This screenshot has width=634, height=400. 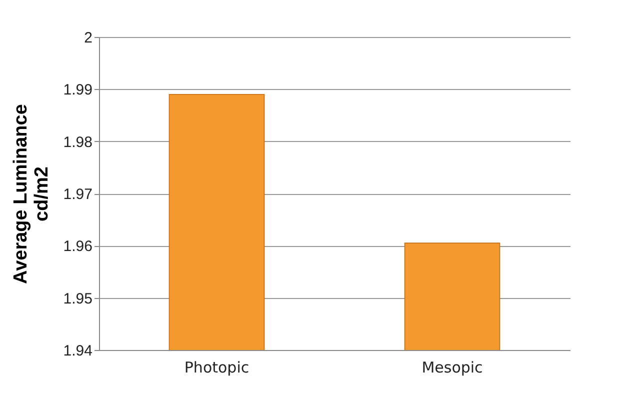 I want to click on x-tick-label: Mesopic, so click(x=452, y=367).